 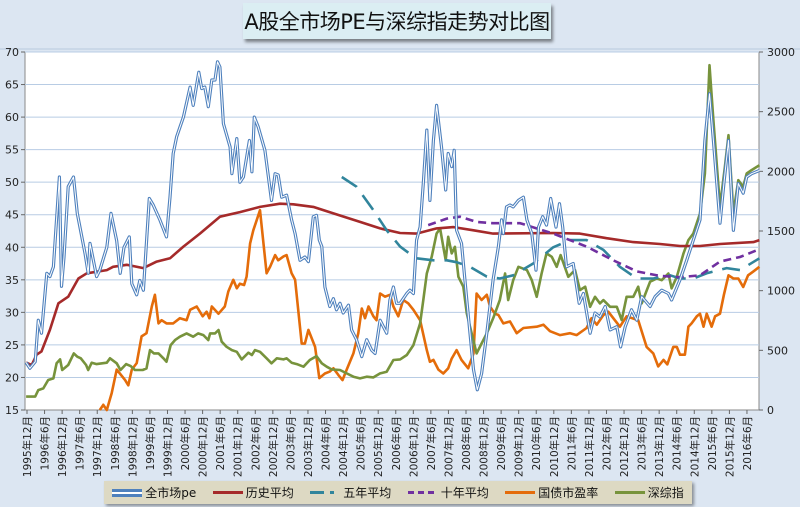 What do you see at coordinates (665, 493) in the screenshot?
I see `legend-label: 深综指` at bounding box center [665, 493].